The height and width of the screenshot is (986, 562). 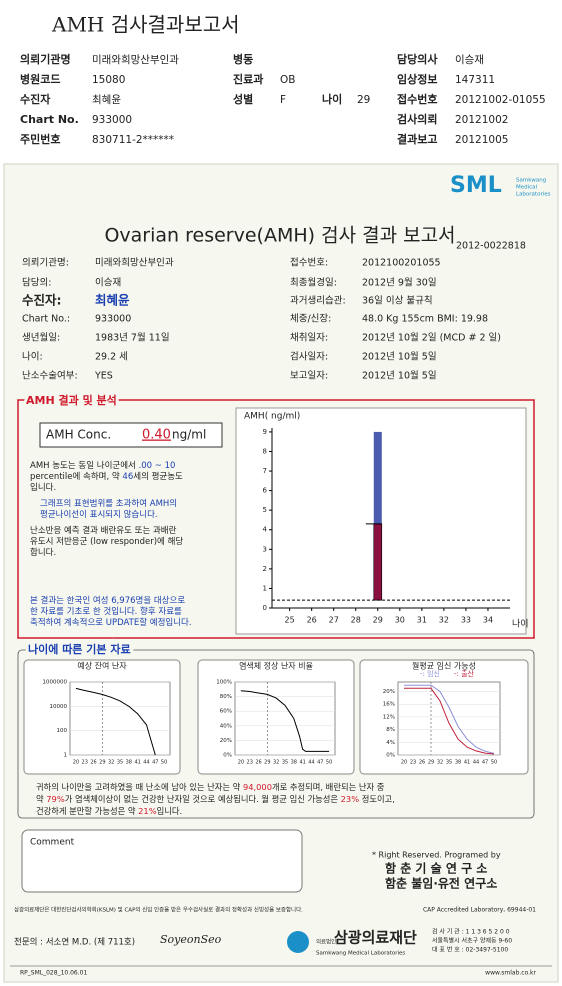 What do you see at coordinates (84, 465) in the screenshot?
I see `text-run: AMH 농도는 동일 나이군에서` at bounding box center [84, 465].